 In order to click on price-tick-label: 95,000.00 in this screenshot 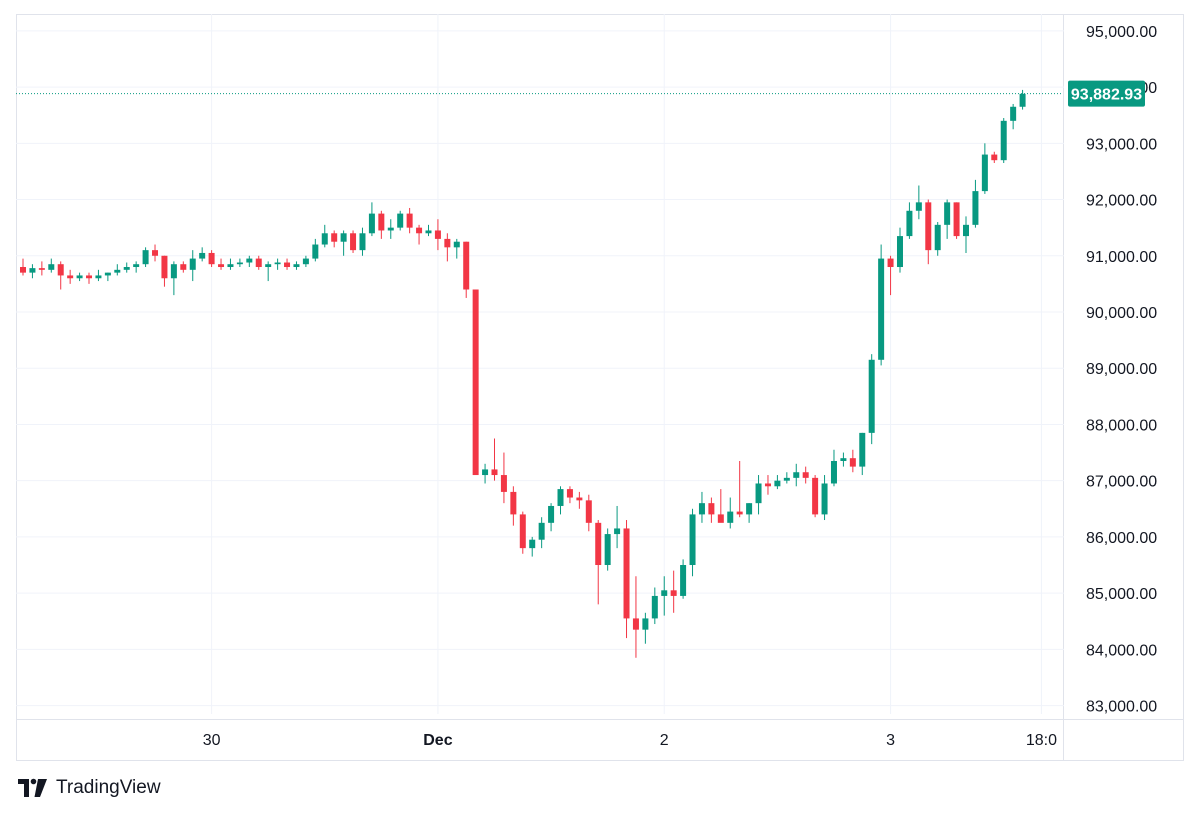, I will do `click(1121, 32)`.